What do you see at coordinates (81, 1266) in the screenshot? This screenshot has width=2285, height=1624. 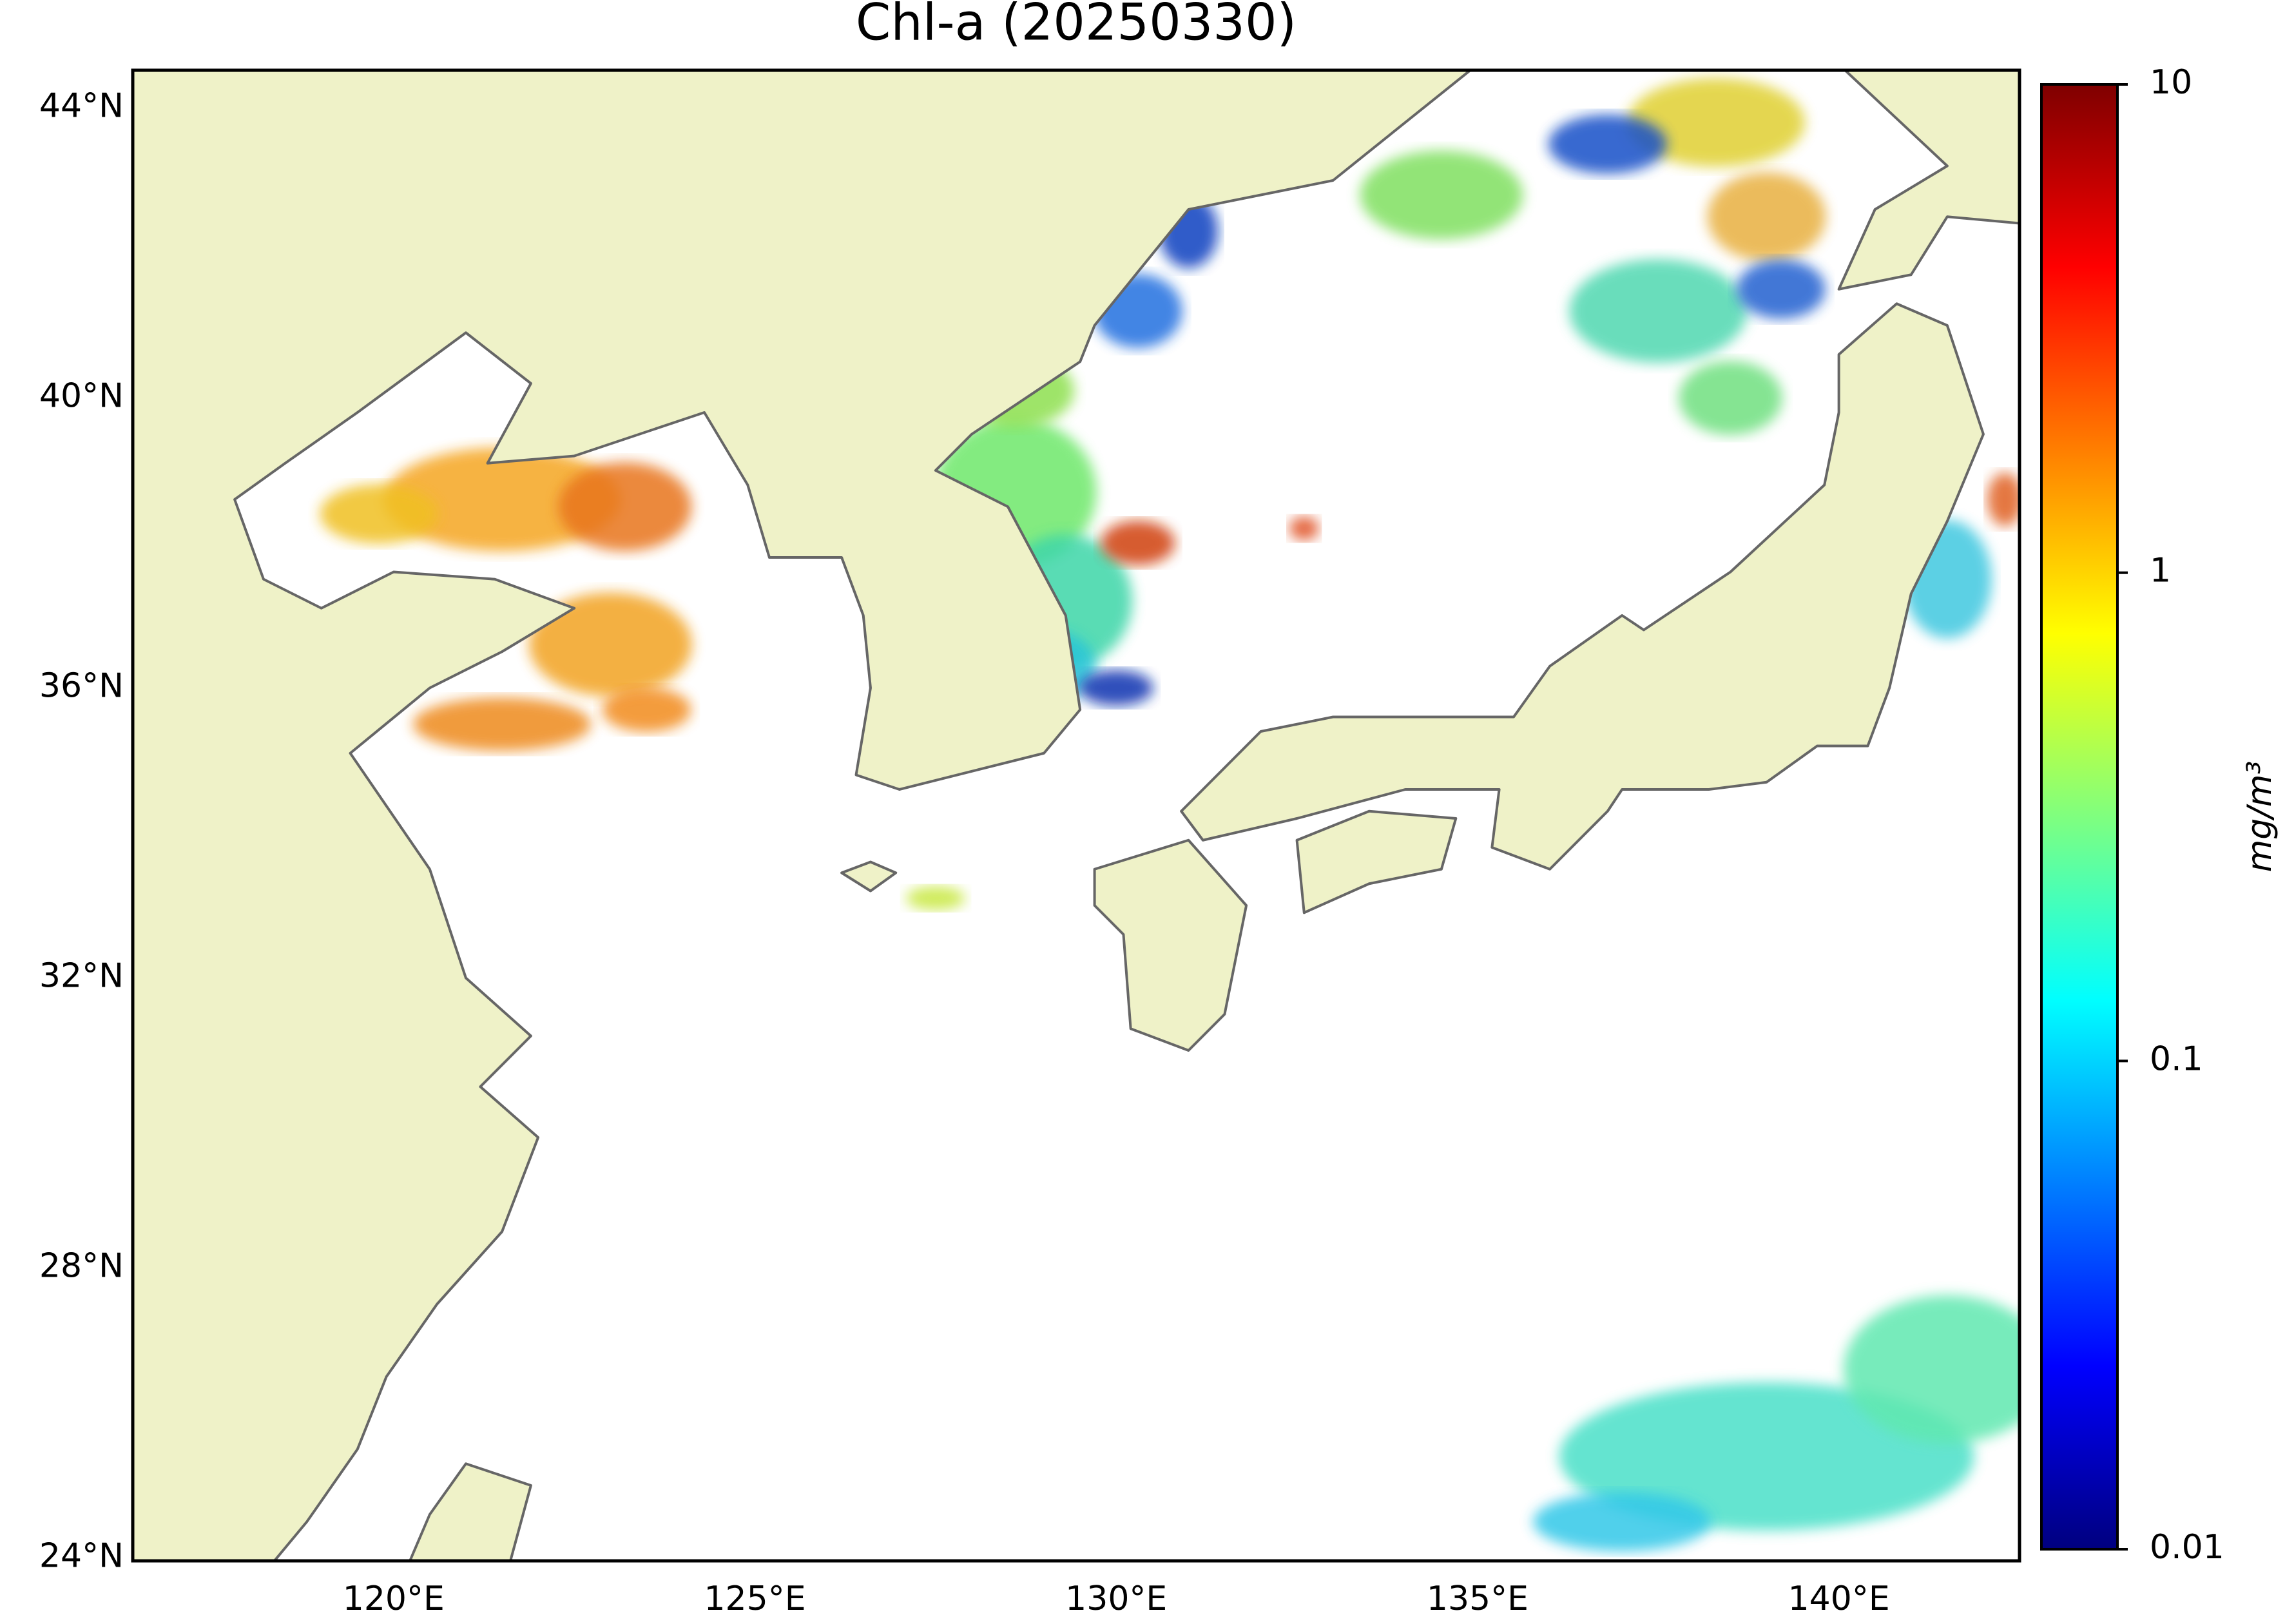 I see `y-tick-label: 28°N` at bounding box center [81, 1266].